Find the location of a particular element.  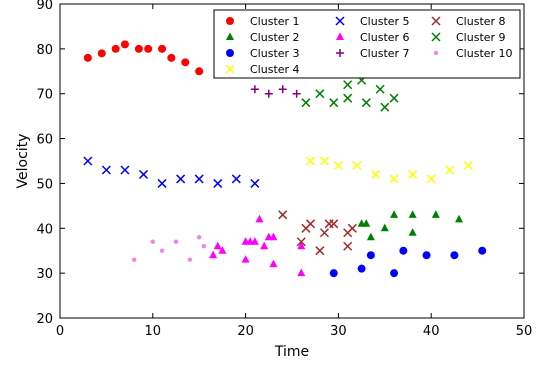

legend-label: Cluster 7 is located at coordinates (385, 53).